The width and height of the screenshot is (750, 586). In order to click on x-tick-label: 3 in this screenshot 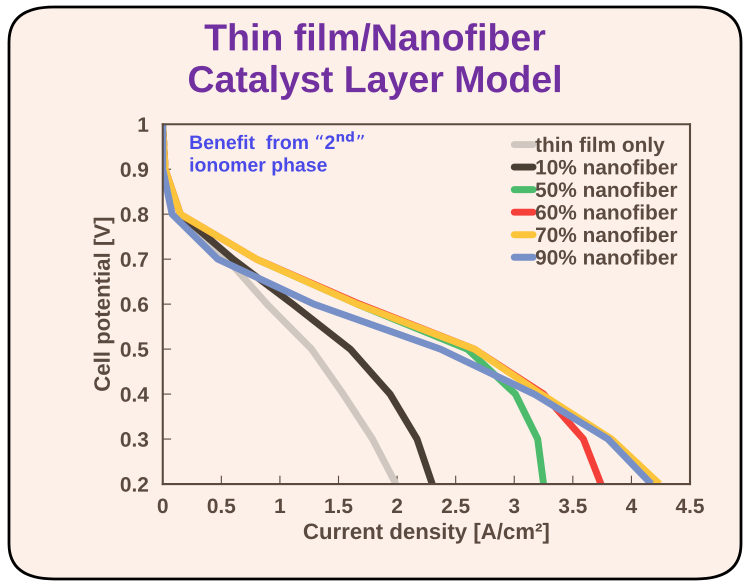, I will do `click(514, 506)`.